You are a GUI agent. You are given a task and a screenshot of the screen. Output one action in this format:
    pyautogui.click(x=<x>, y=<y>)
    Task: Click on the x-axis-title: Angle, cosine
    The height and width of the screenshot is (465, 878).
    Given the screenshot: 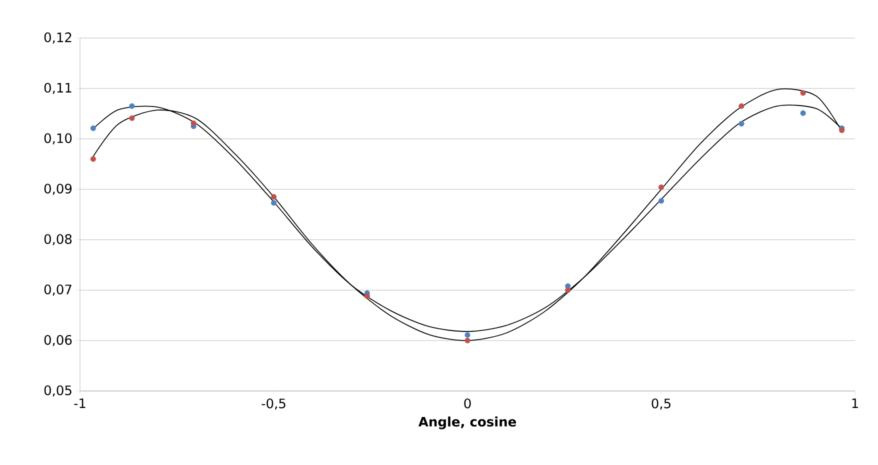 What is the action you would take?
    pyautogui.click(x=467, y=423)
    